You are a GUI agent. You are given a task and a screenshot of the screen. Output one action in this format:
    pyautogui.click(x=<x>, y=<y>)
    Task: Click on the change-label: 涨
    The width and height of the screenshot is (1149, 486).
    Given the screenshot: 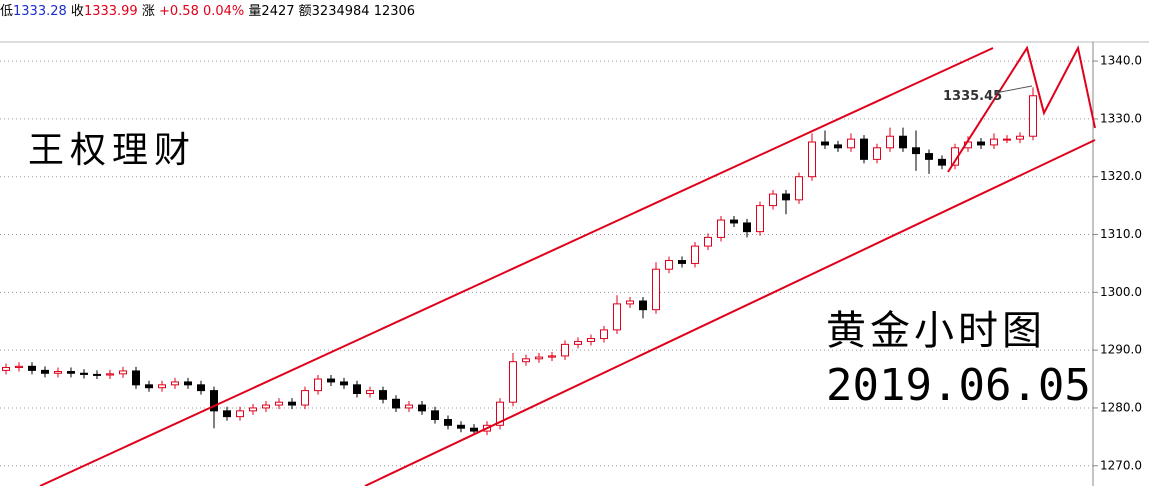 What is the action you would take?
    pyautogui.click(x=148, y=11)
    